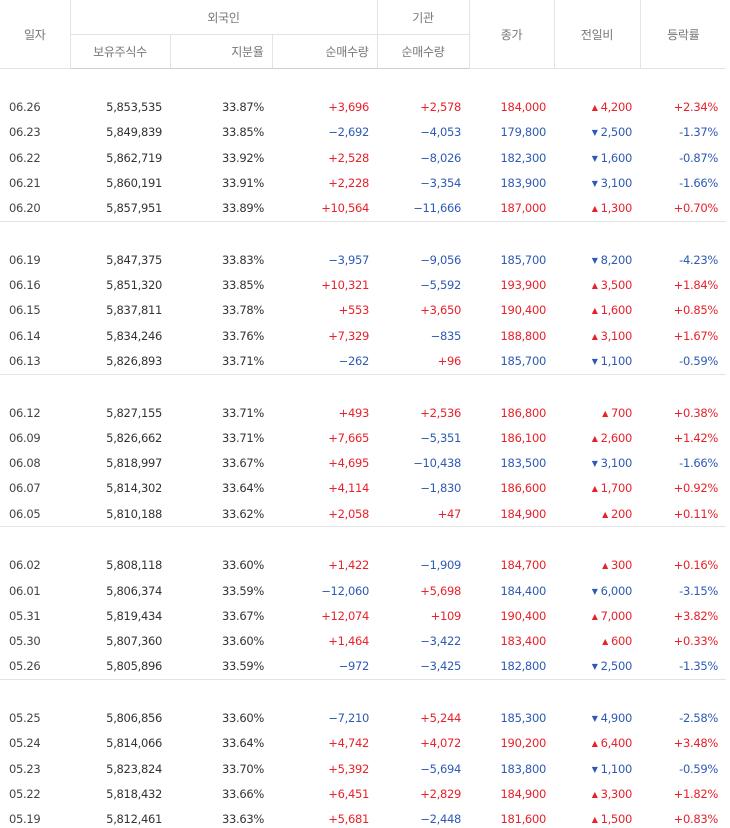 Image resolution: width=730 pixels, height=828 pixels. I want to click on close-cell: 184,000, so click(523, 106).